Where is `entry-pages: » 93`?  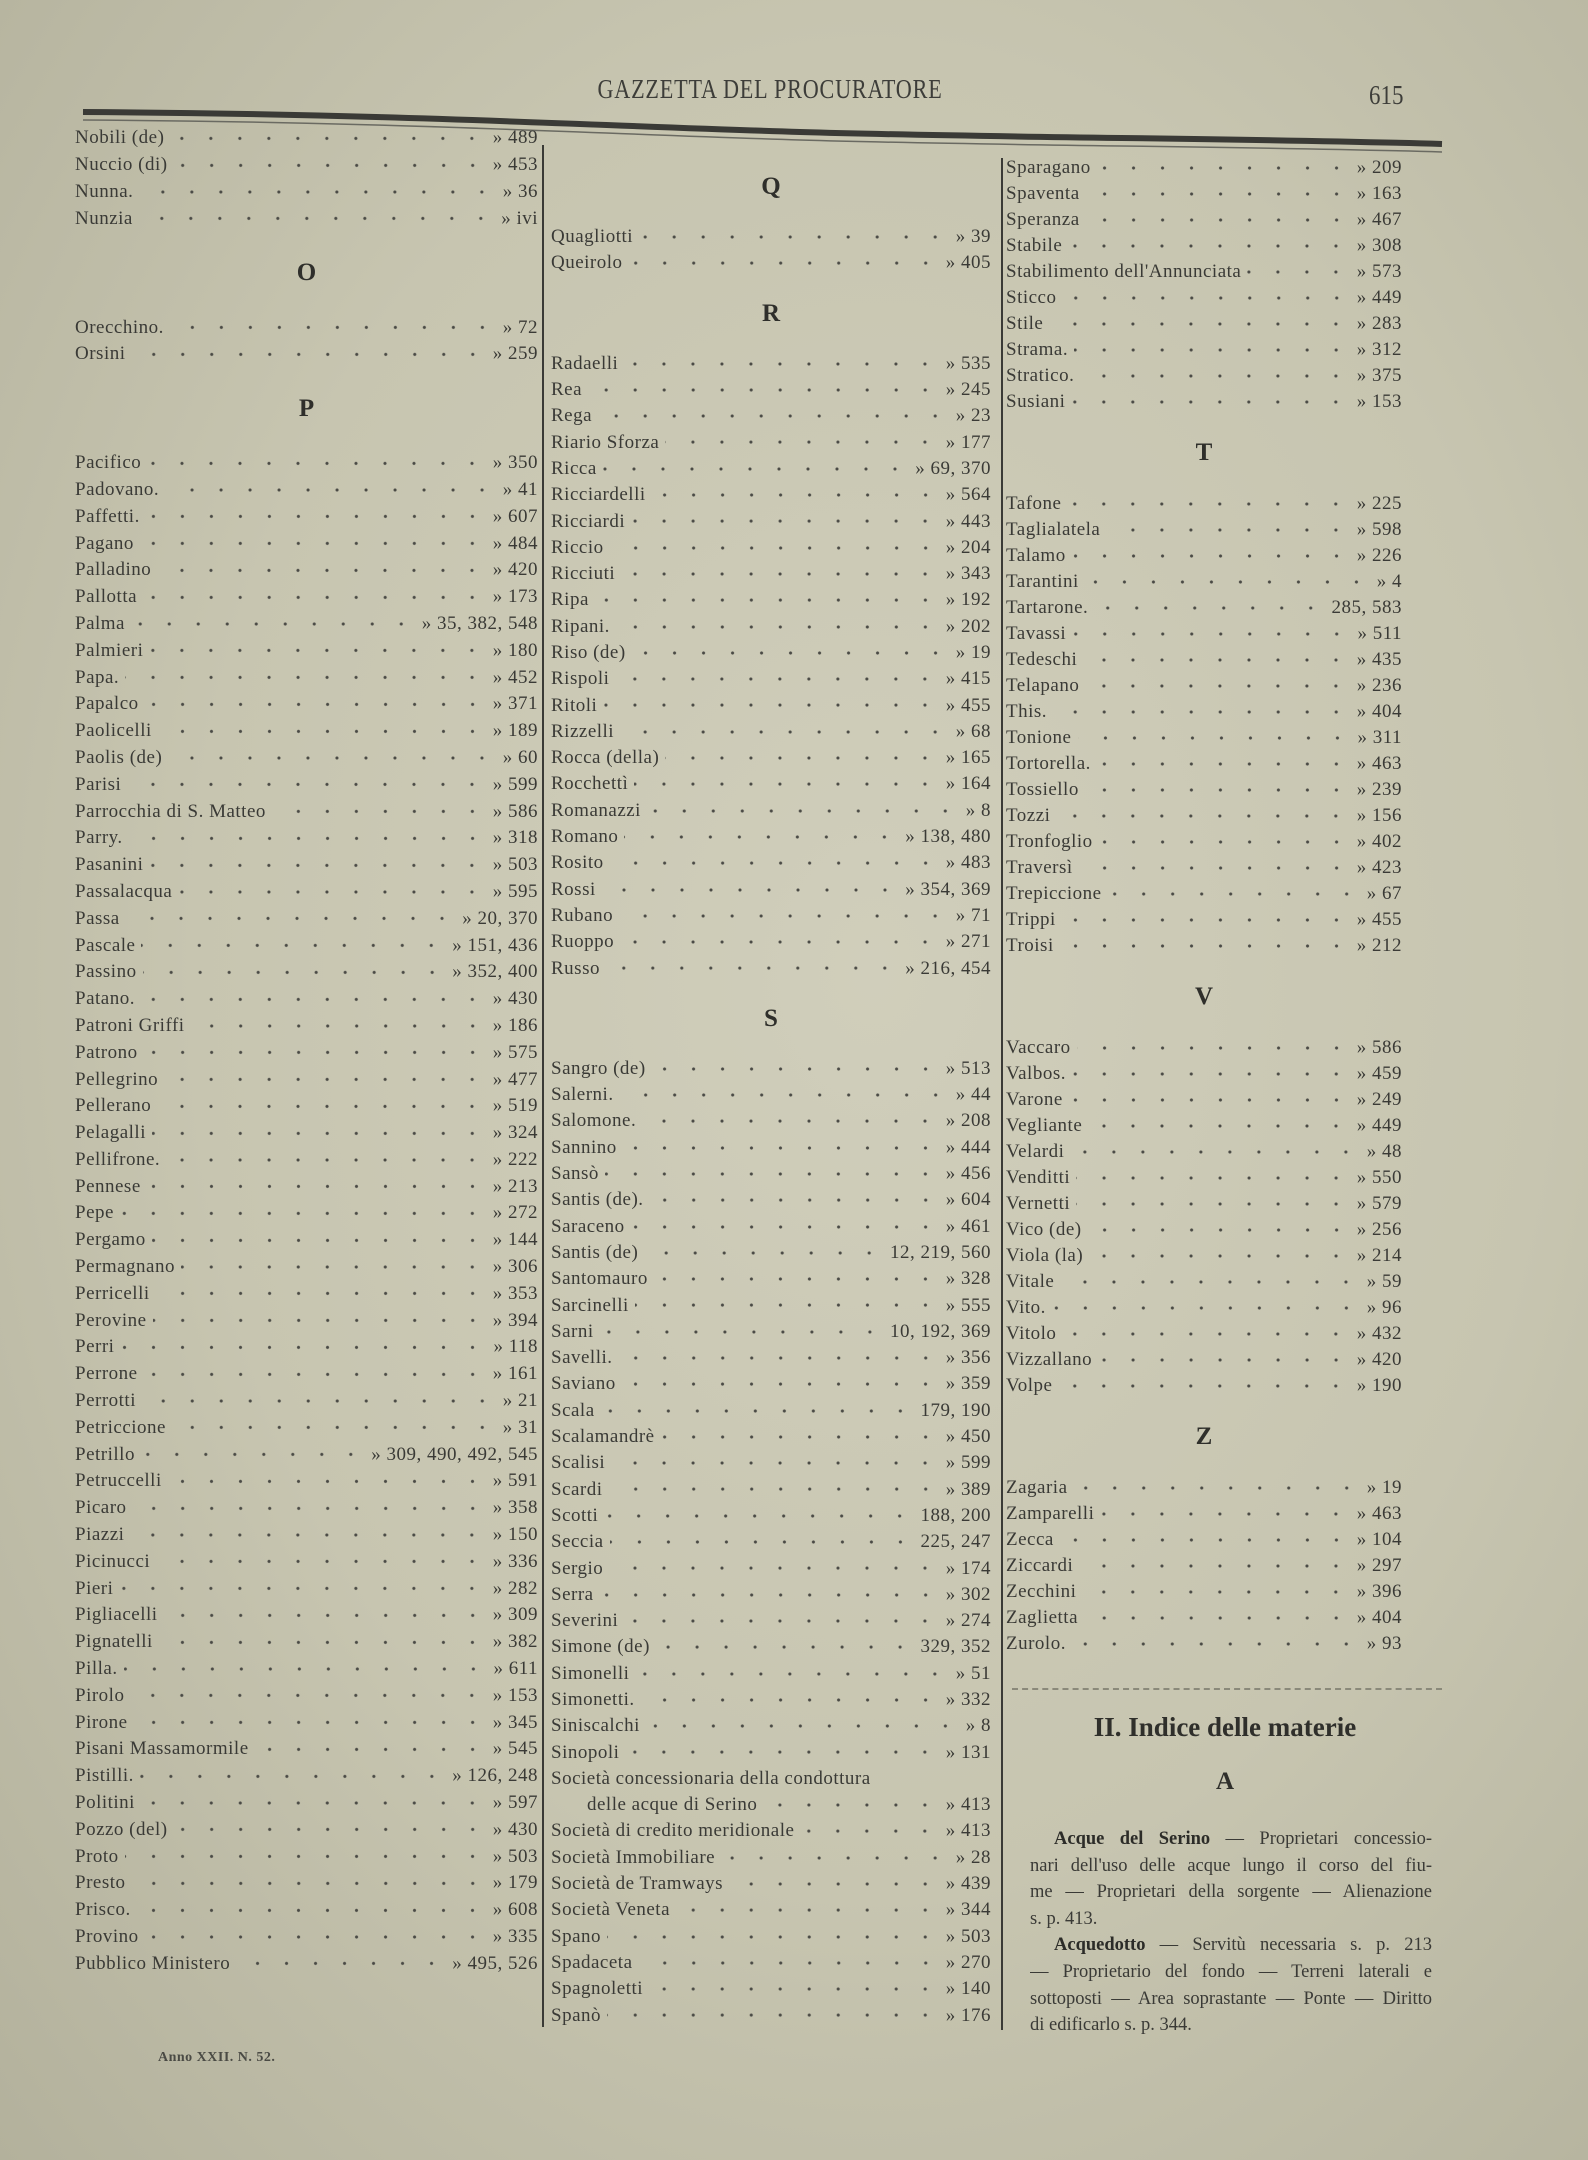 entry-pages: » 93 is located at coordinates (1384, 1643).